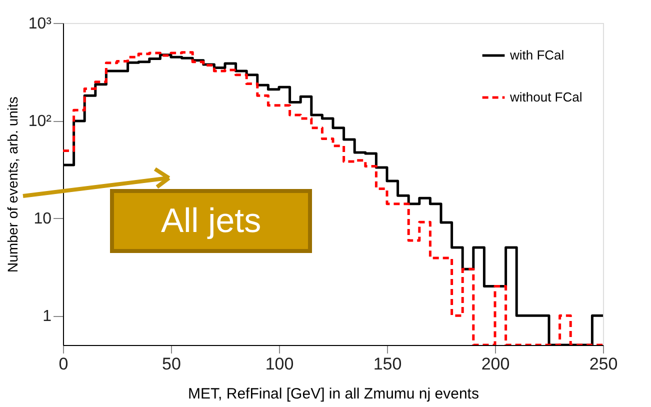 This screenshot has width=651, height=407. I want to click on y-tick-label: 10³, so click(40, 24).